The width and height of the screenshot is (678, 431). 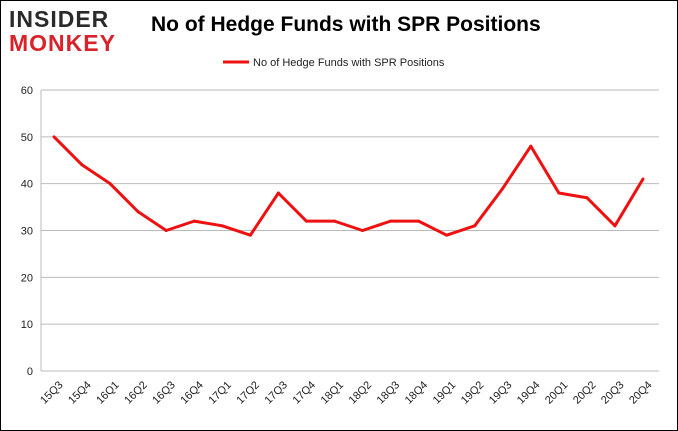 What do you see at coordinates (192, 393) in the screenshot?
I see `x-tick-label: 16Q4` at bounding box center [192, 393].